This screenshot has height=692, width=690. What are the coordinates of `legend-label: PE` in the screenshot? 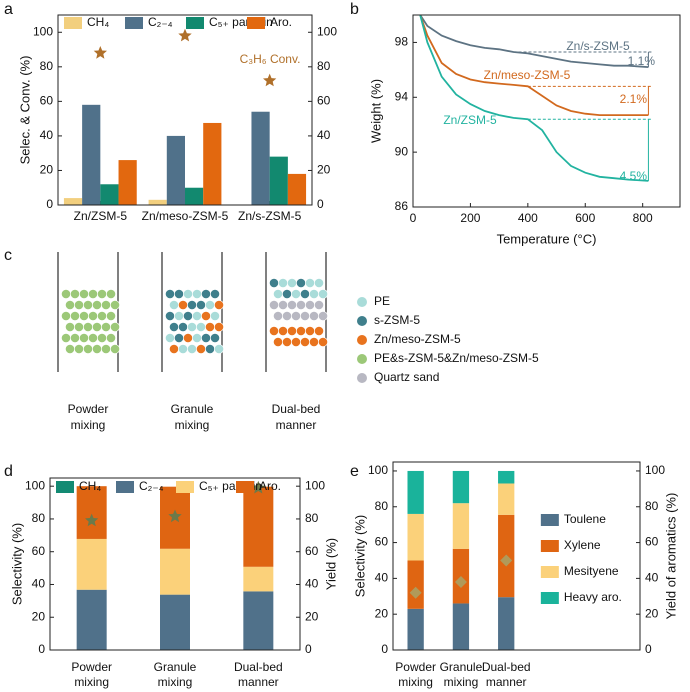 It's located at (382, 301).